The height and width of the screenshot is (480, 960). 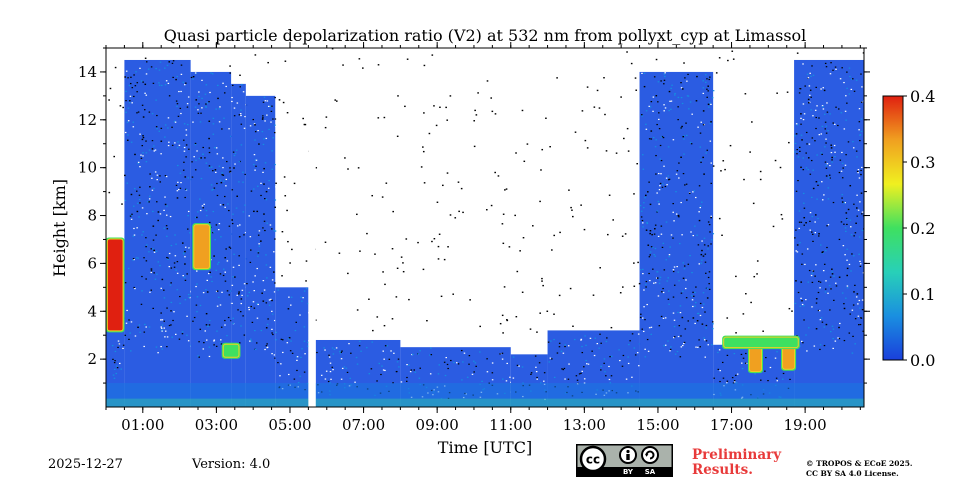 I want to click on y-tick-label-6: 14, so click(x=87, y=72).